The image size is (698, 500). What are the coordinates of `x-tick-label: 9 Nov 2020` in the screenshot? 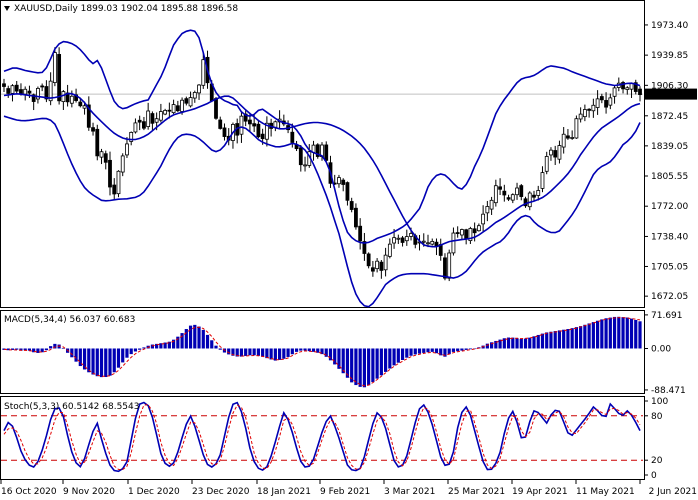 It's located at (89, 492).